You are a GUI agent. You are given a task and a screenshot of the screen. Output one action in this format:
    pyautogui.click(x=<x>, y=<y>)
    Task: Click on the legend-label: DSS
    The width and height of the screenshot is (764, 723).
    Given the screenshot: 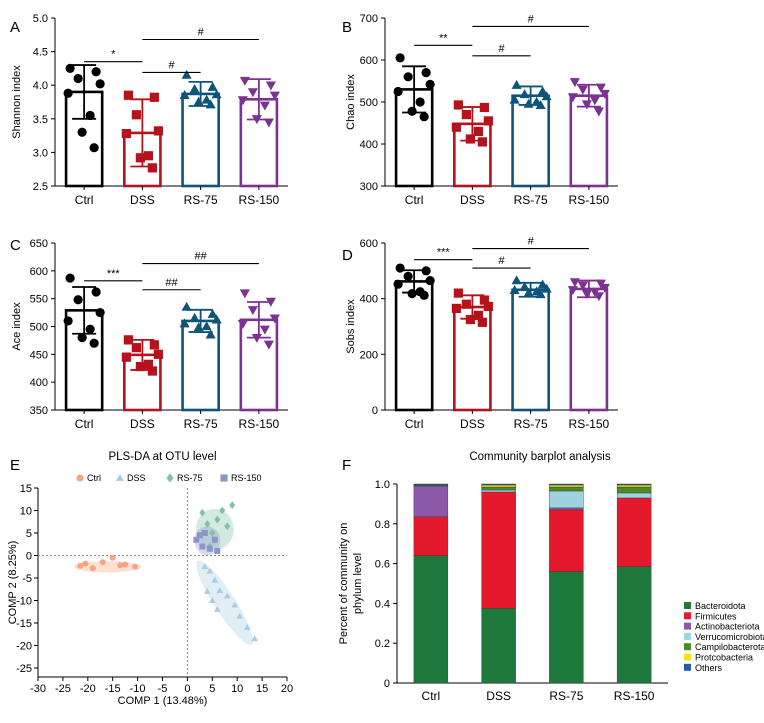 What is the action you would take?
    pyautogui.click(x=136, y=478)
    